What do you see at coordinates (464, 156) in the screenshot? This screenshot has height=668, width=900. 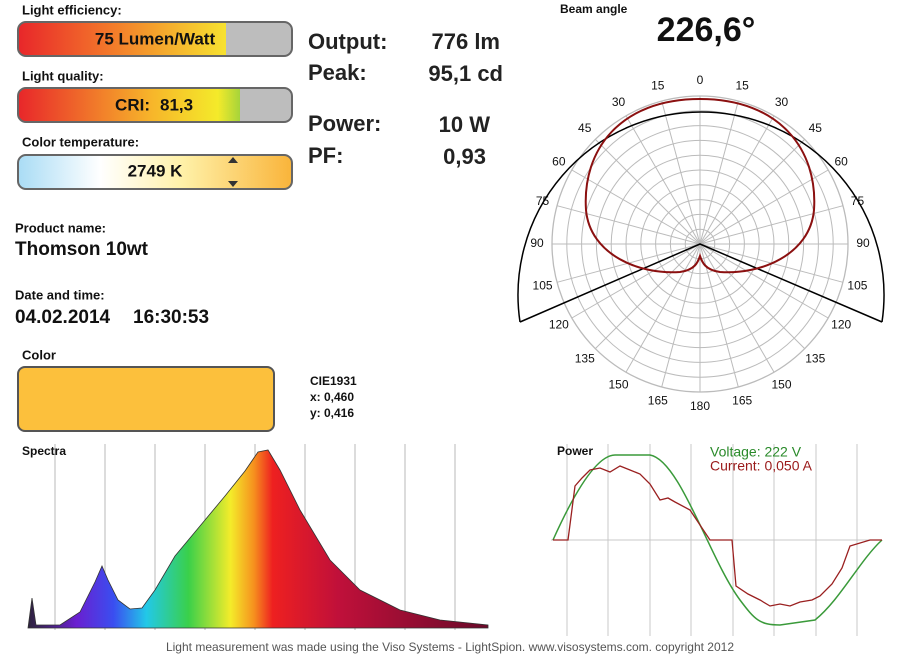 I see `reading-value: 0,93` at bounding box center [464, 156].